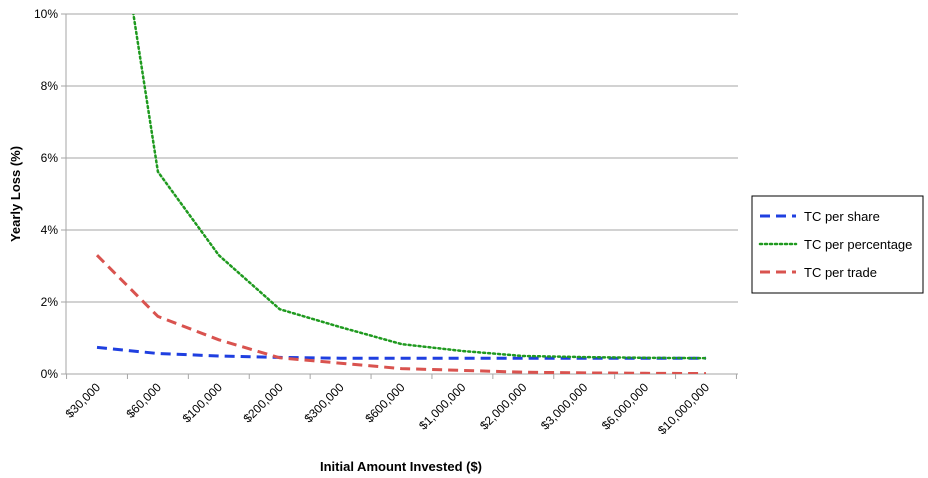 The height and width of the screenshot is (478, 928). I want to click on x-tick-label: $3,000,000, so click(564, 406).